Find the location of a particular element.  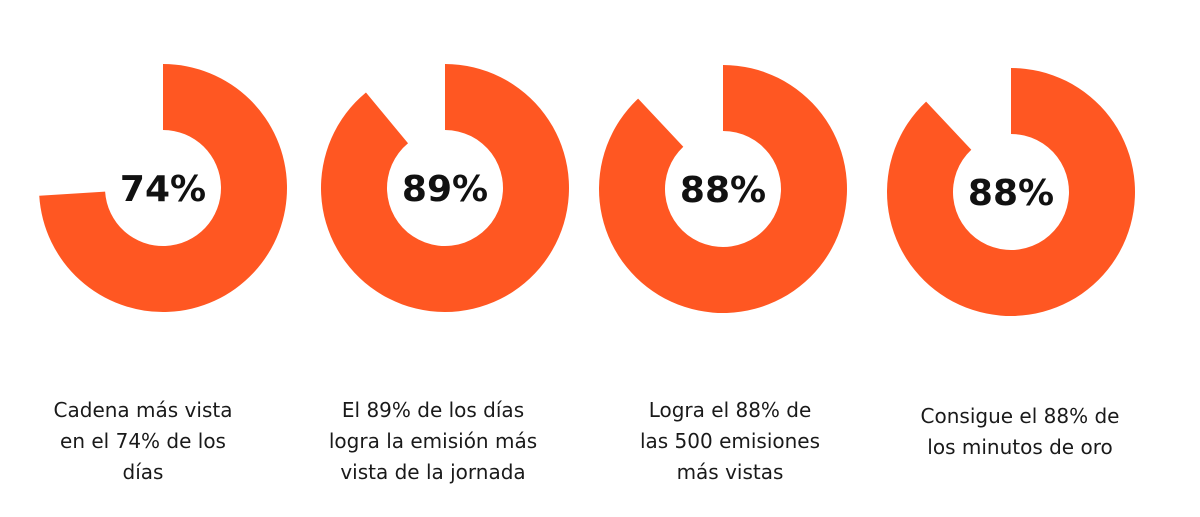

caption-line: en el 74% de los is located at coordinates (143, 441).